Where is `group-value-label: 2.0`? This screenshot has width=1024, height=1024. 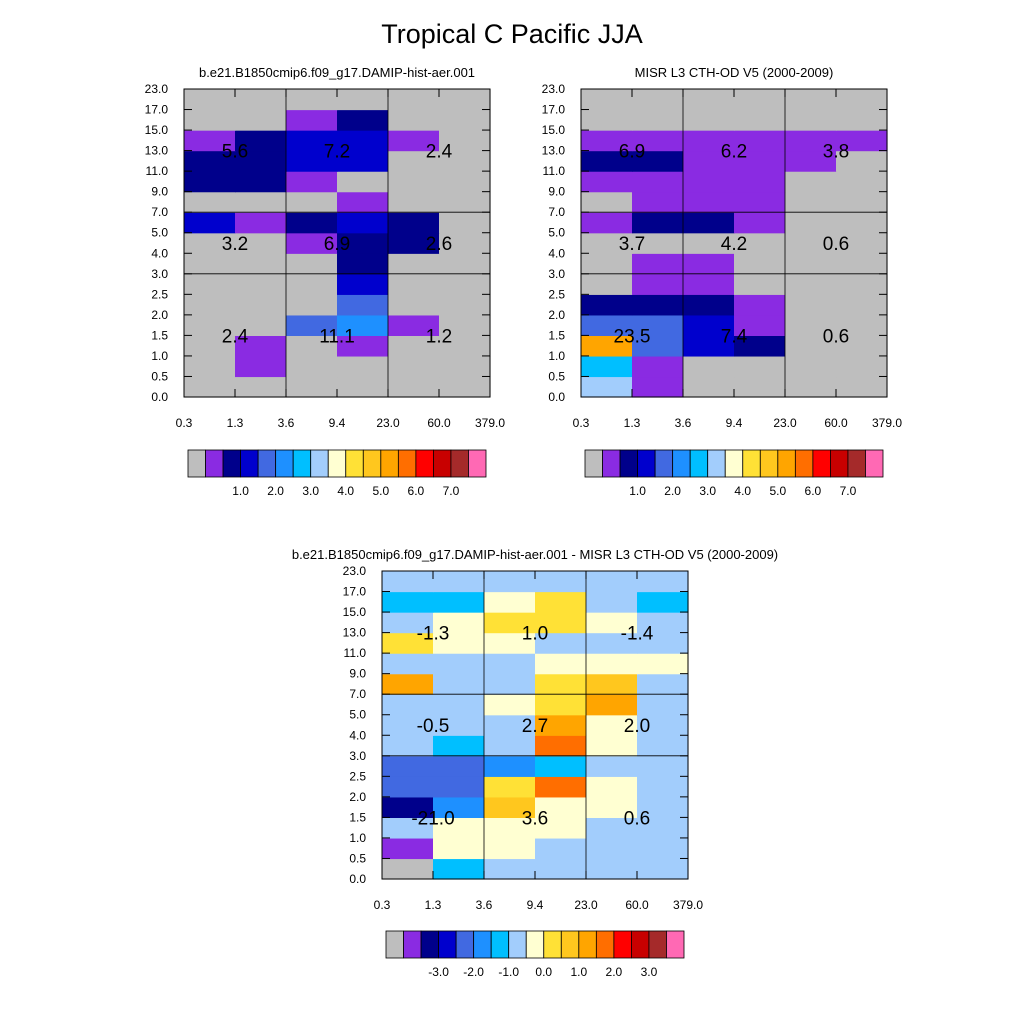 group-value-label: 2.0 is located at coordinates (637, 726).